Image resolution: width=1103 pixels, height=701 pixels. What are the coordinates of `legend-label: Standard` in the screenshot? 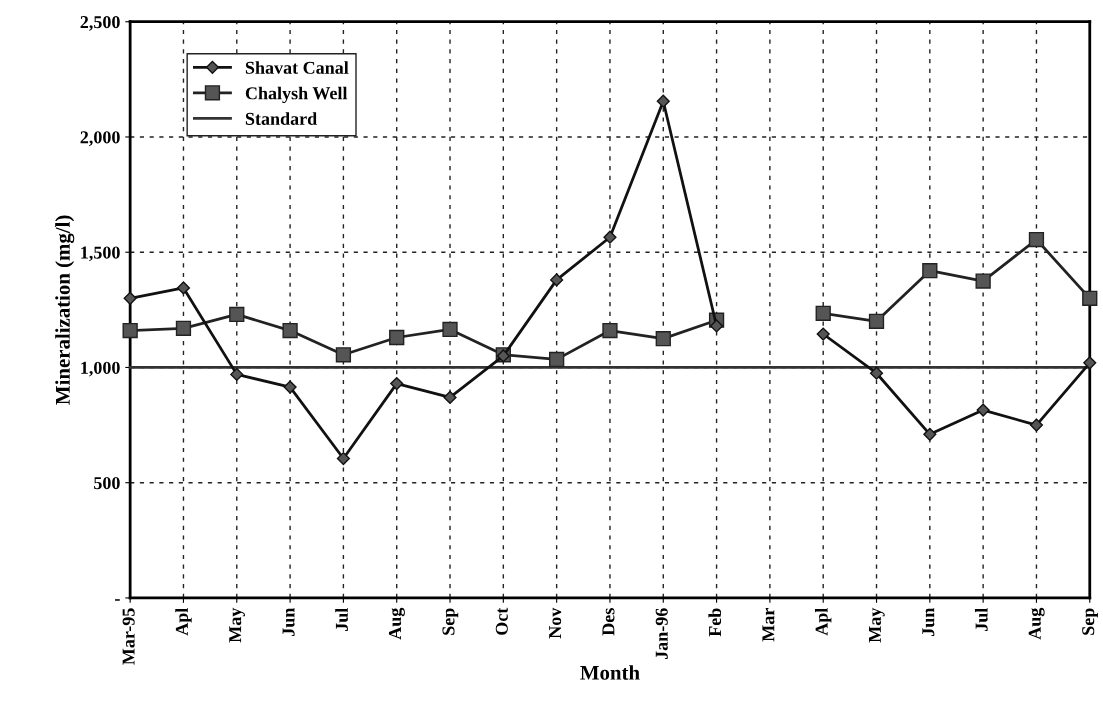 It's located at (281, 118).